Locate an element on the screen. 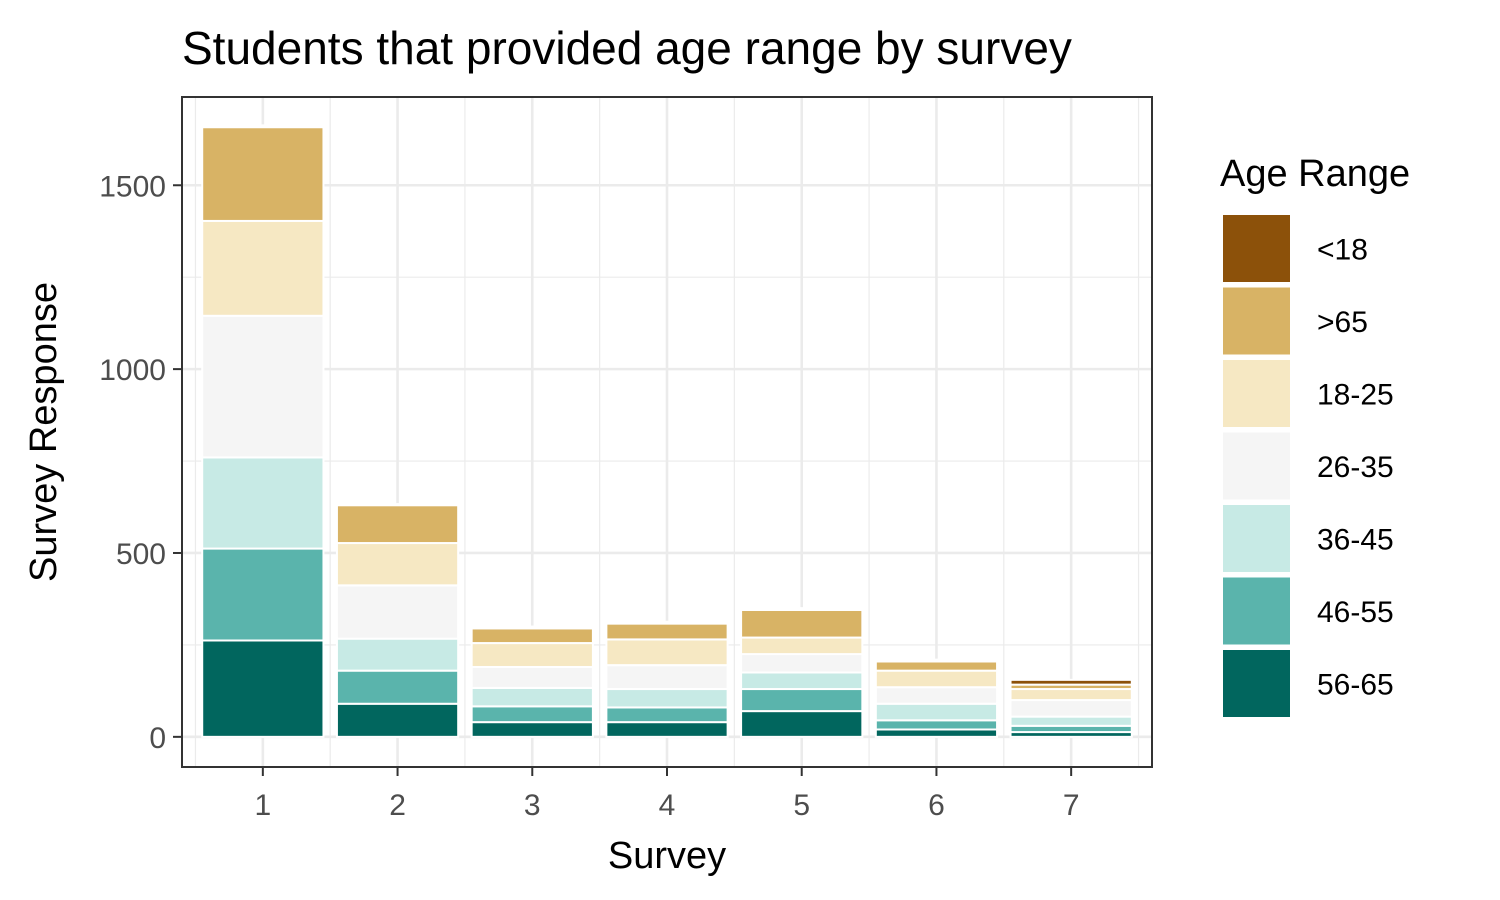 This screenshot has height=900, width=1500. legend-label: 18-25 is located at coordinates (1355, 395).